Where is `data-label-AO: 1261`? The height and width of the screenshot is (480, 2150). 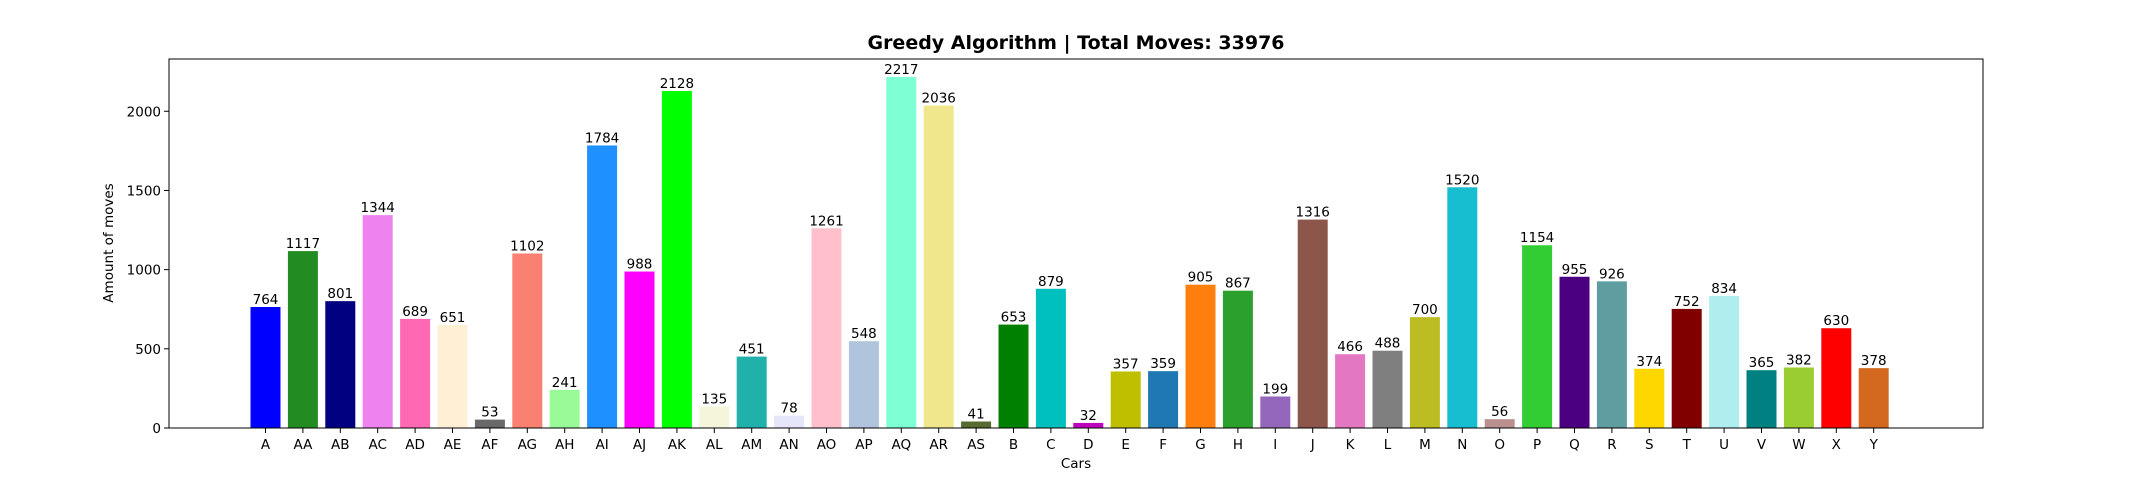
data-label-AO: 1261 is located at coordinates (826, 221).